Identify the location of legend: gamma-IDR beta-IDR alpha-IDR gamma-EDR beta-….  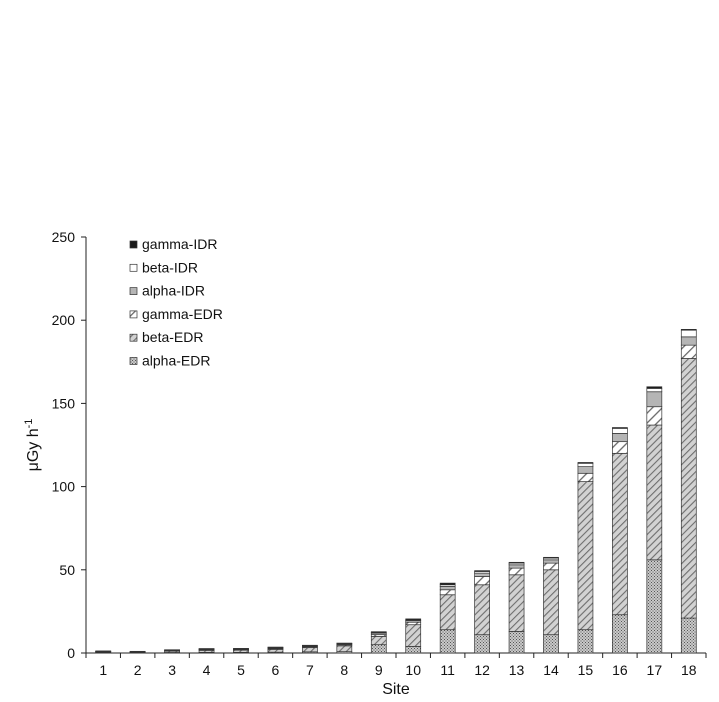
(176, 302).